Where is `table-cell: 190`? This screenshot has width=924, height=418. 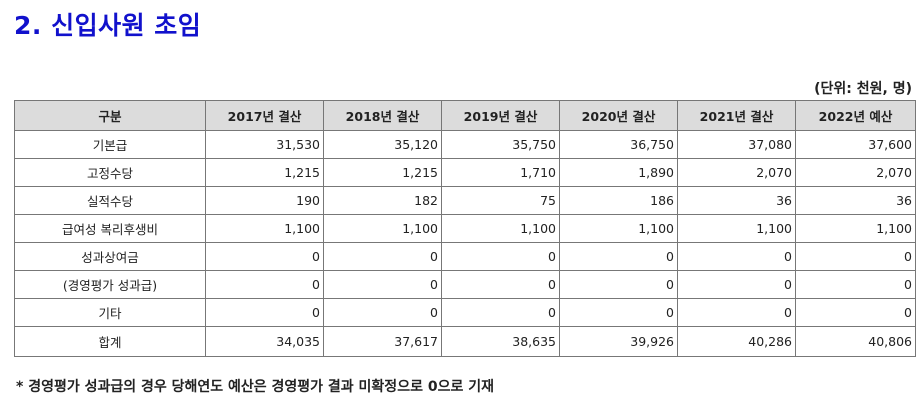
table-cell: 190 is located at coordinates (264, 200).